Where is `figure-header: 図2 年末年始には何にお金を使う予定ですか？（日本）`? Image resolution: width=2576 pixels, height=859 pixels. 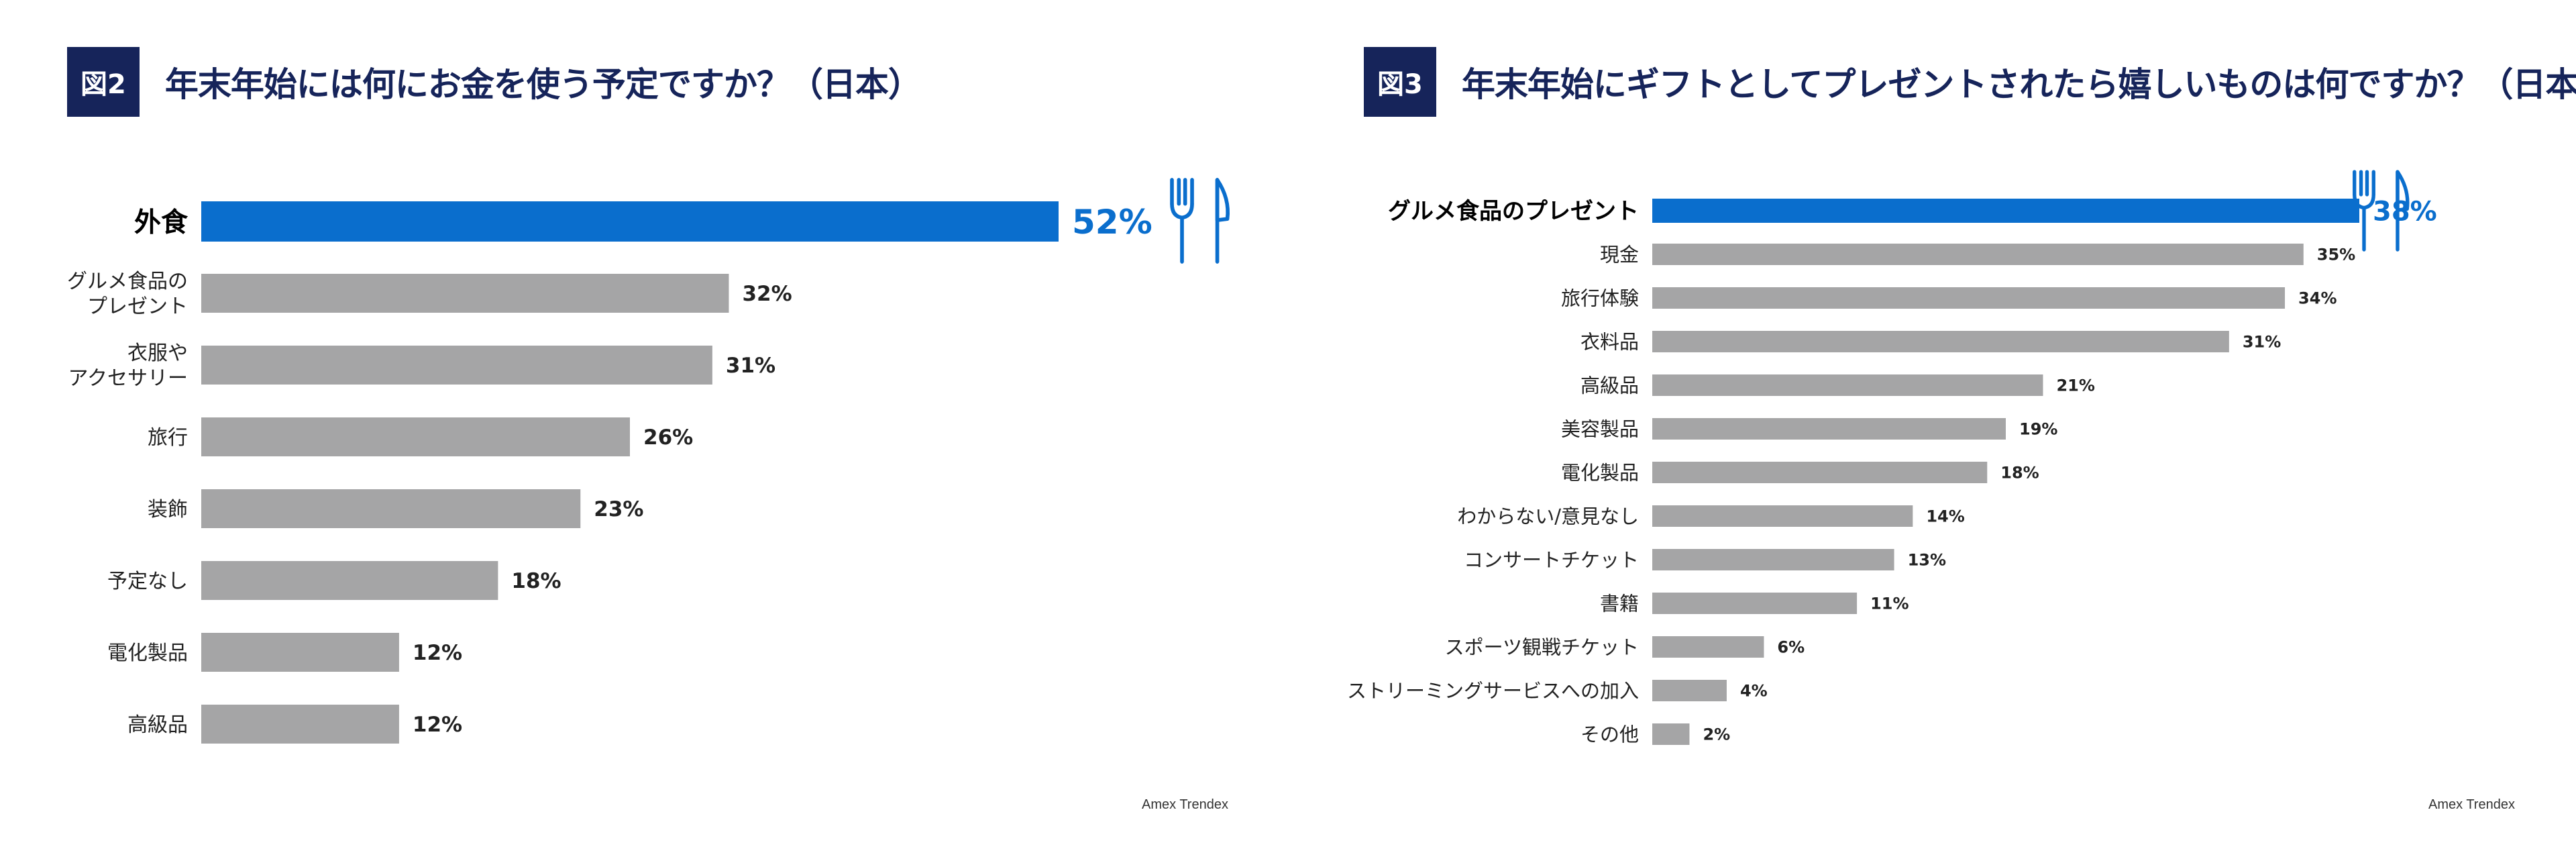 figure-header: 図2 年末年始には何にお金を使う予定ですか？（日本） is located at coordinates (494, 82).